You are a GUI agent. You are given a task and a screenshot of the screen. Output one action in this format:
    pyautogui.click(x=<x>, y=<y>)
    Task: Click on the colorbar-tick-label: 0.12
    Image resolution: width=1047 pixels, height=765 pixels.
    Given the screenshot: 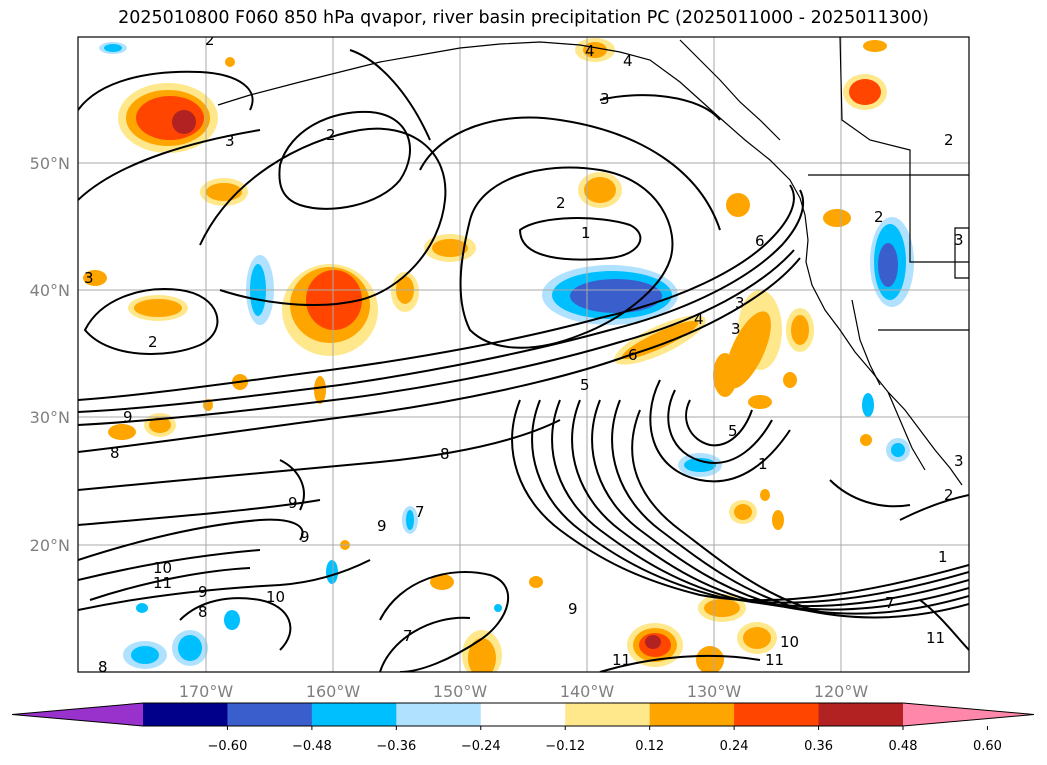 What is the action you would take?
    pyautogui.click(x=649, y=746)
    